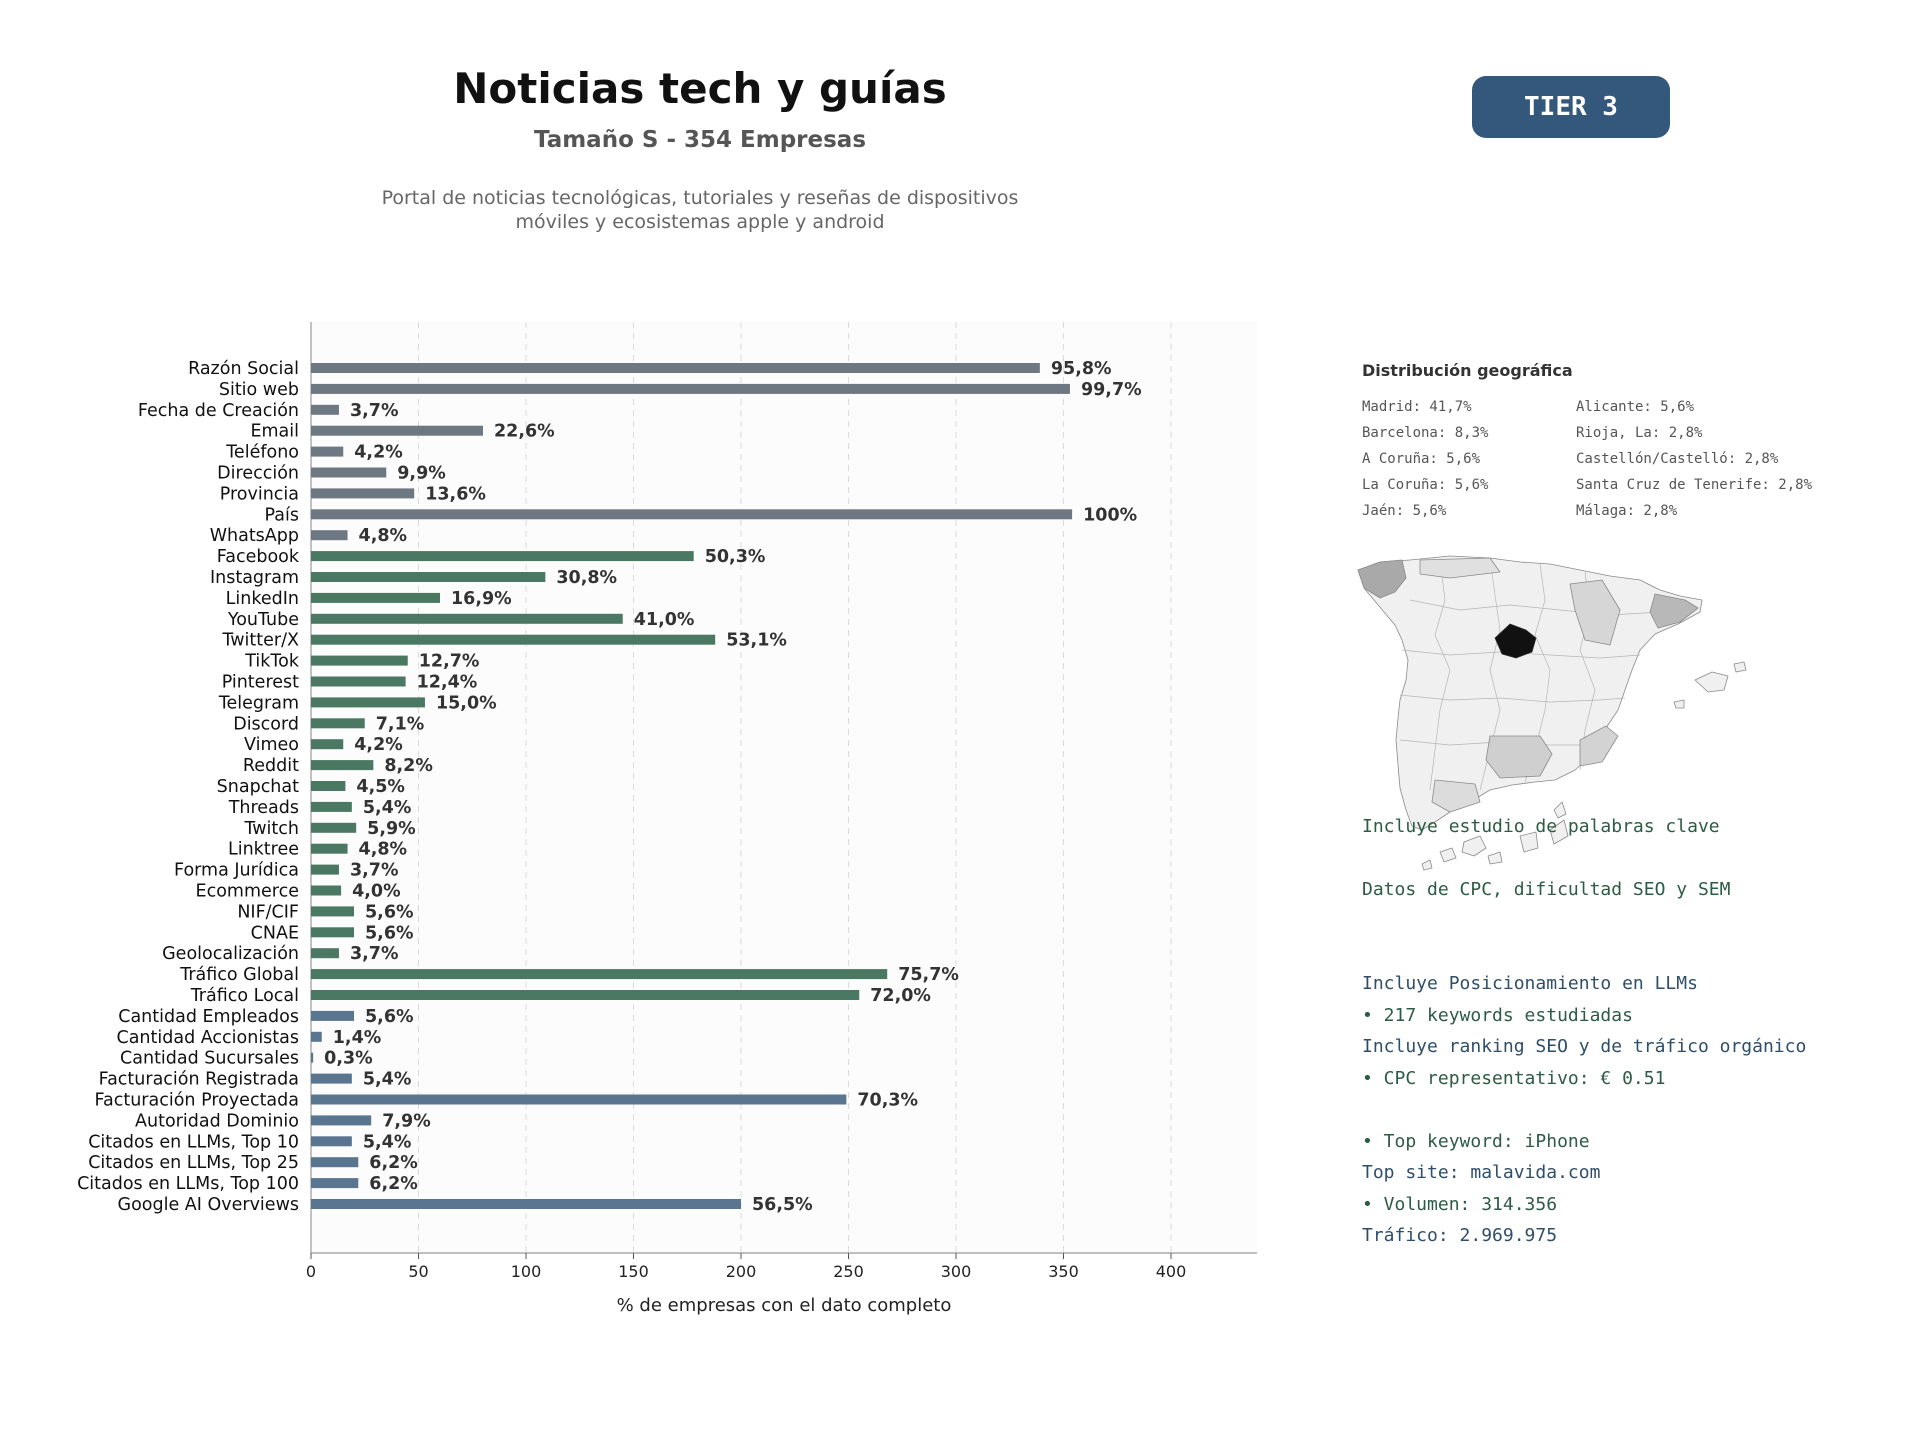 The height and width of the screenshot is (1440, 1920). Describe the element at coordinates (741, 1271) in the screenshot. I see `x-tick-label: 200` at that location.